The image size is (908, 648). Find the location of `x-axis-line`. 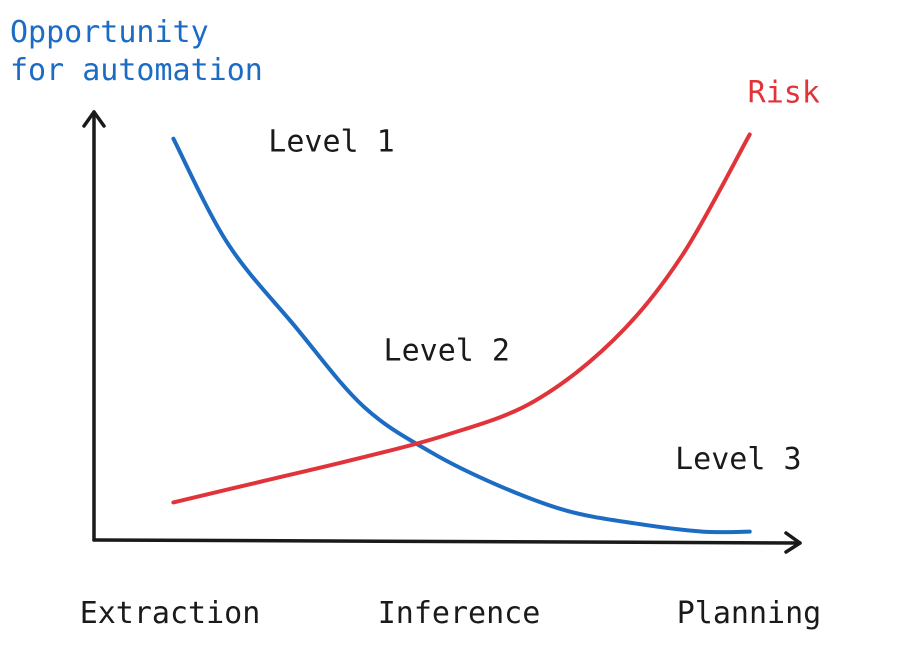

x-axis-line is located at coordinates (447, 541).